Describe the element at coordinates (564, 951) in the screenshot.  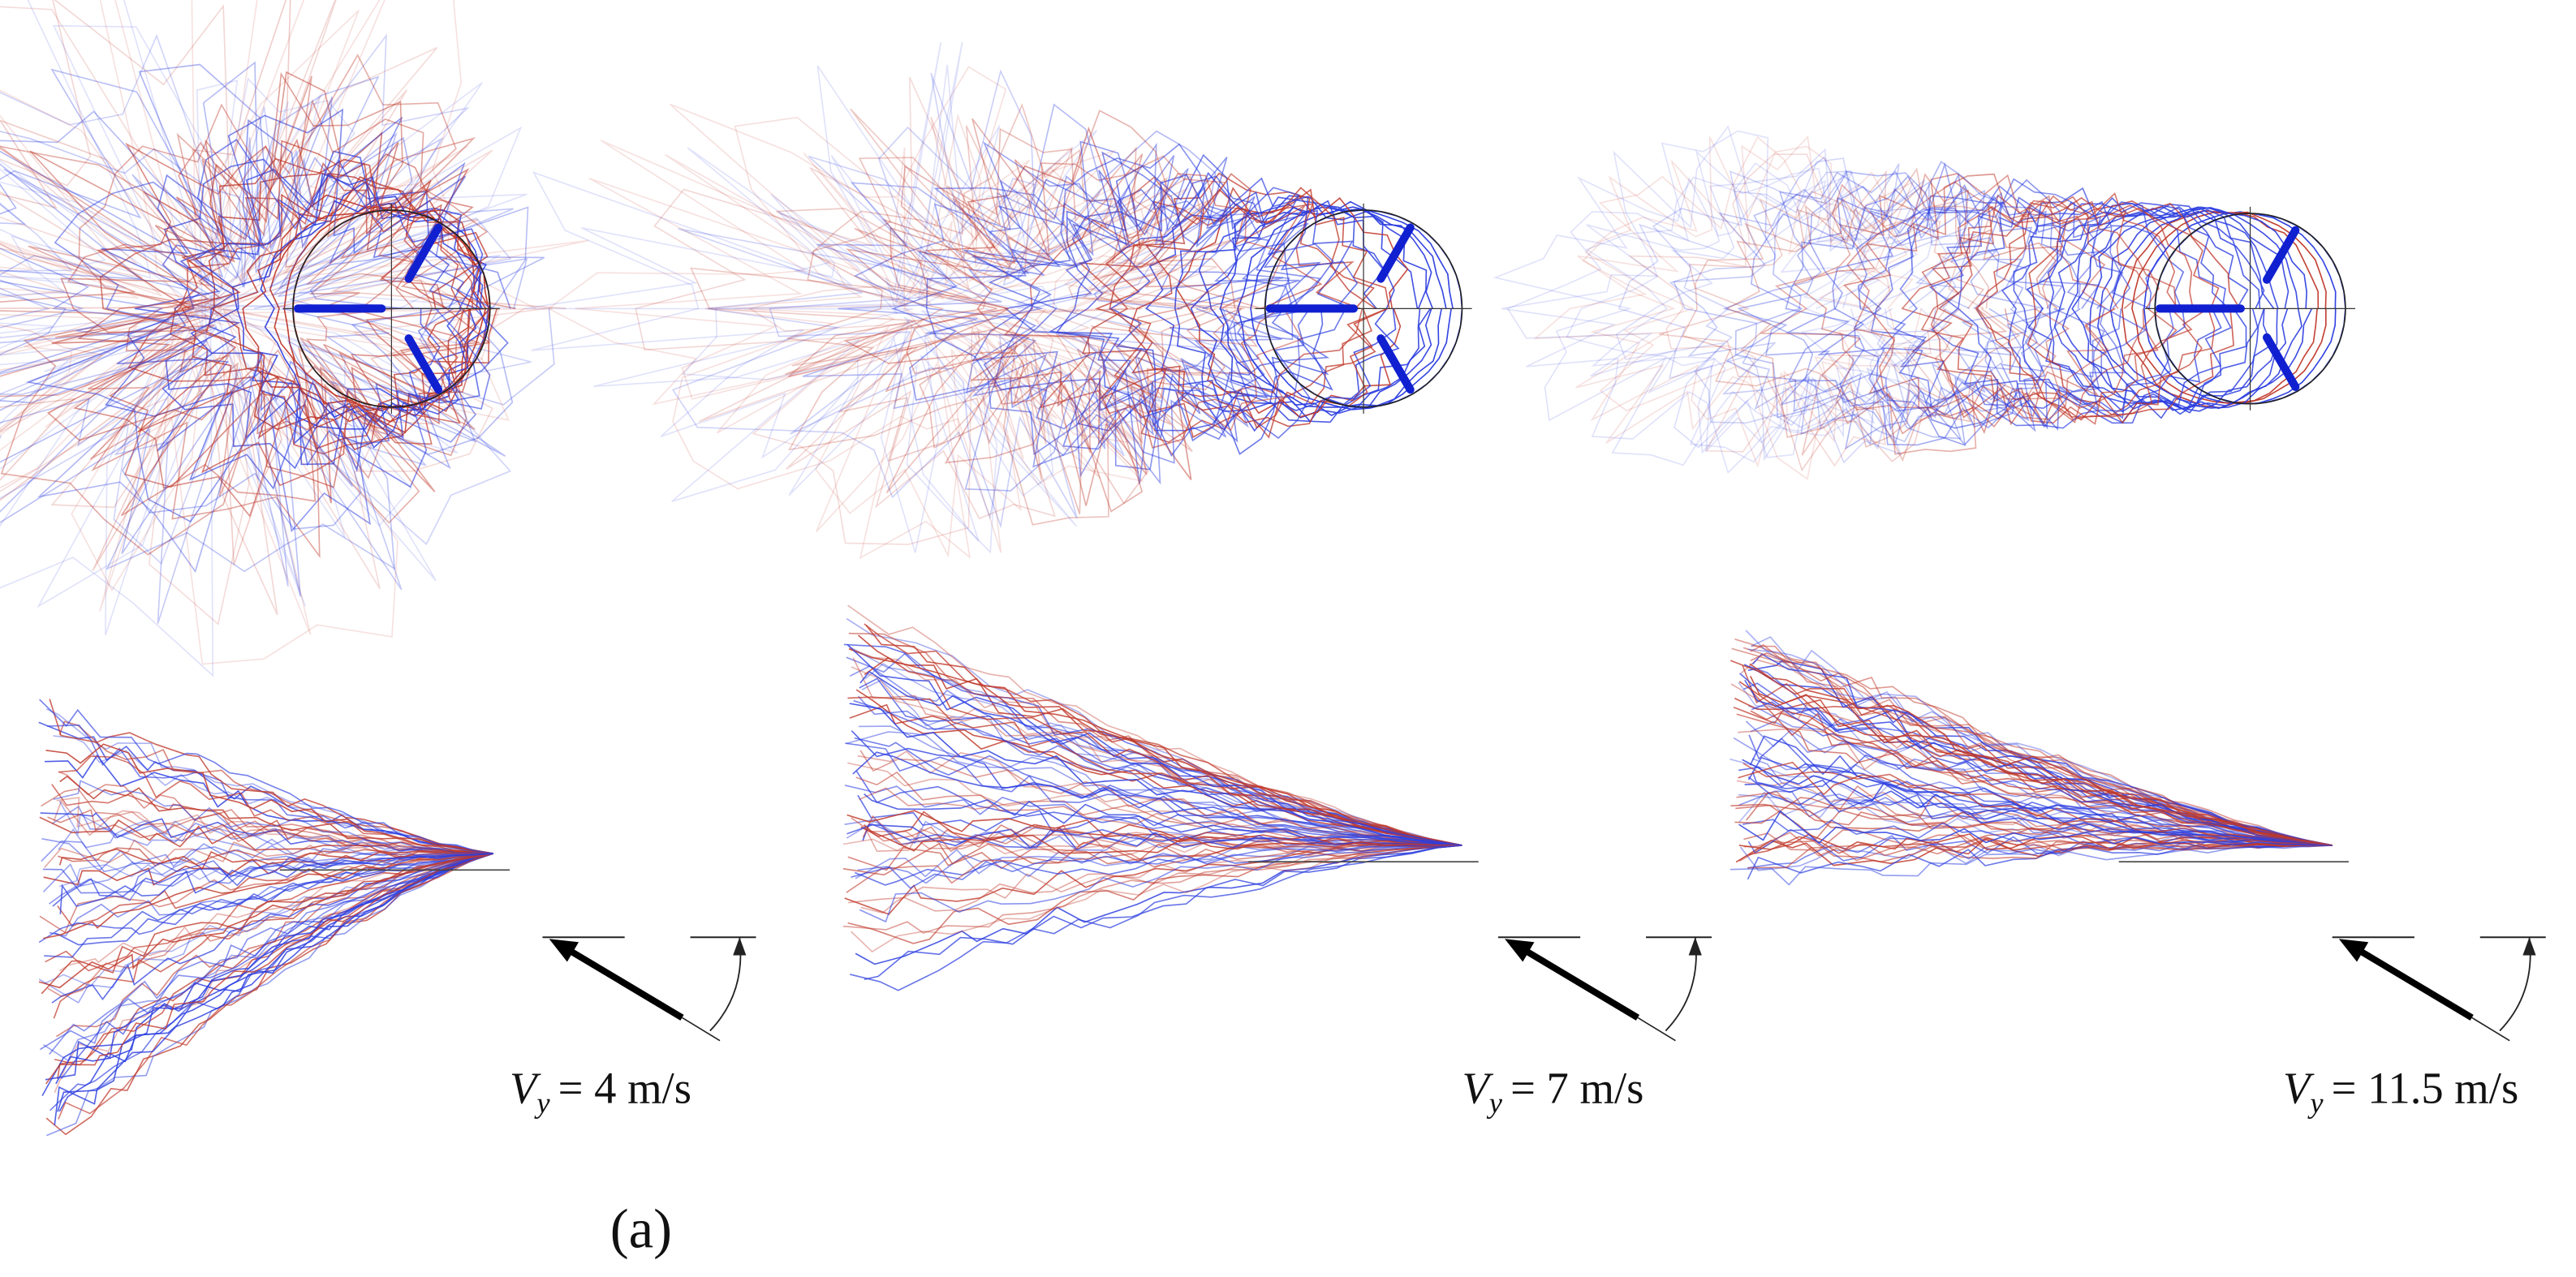
I see `arrow-head` at that location.